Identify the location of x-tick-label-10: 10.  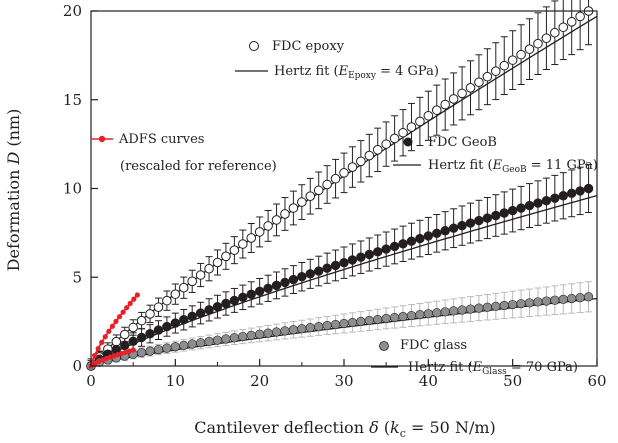
(175, 381).